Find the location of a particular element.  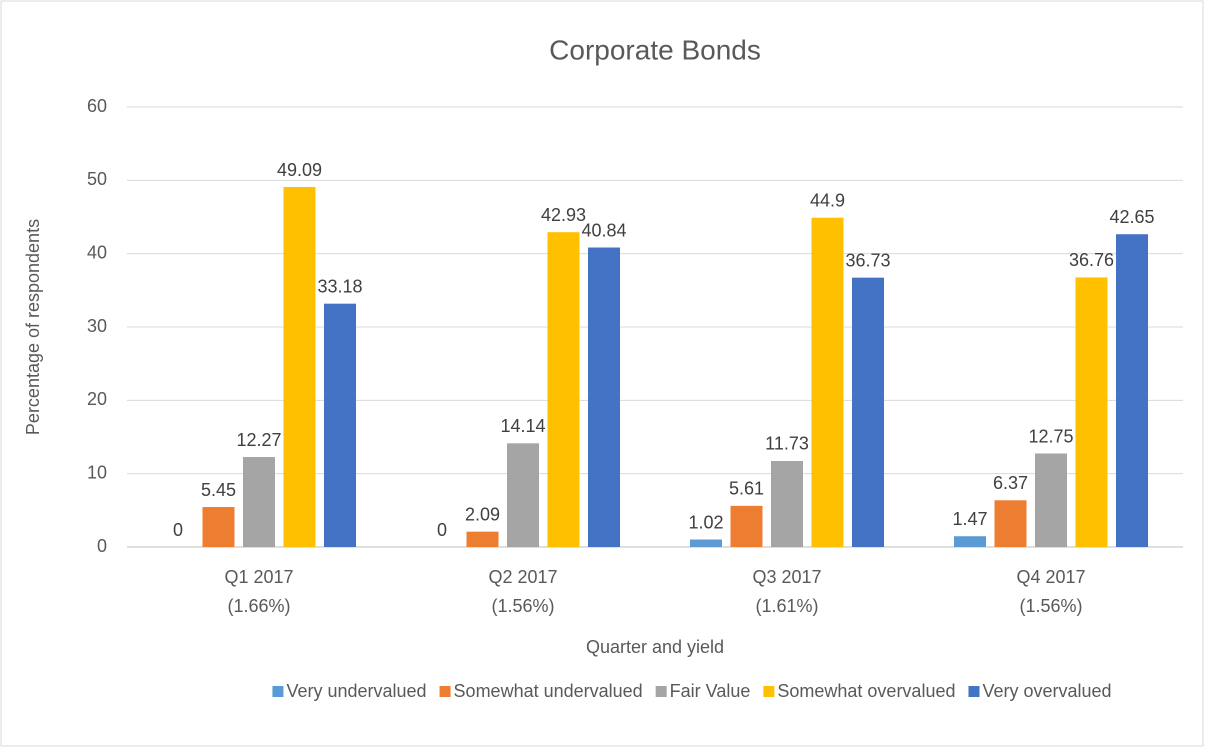

data-label: 42.93 is located at coordinates (563, 215).